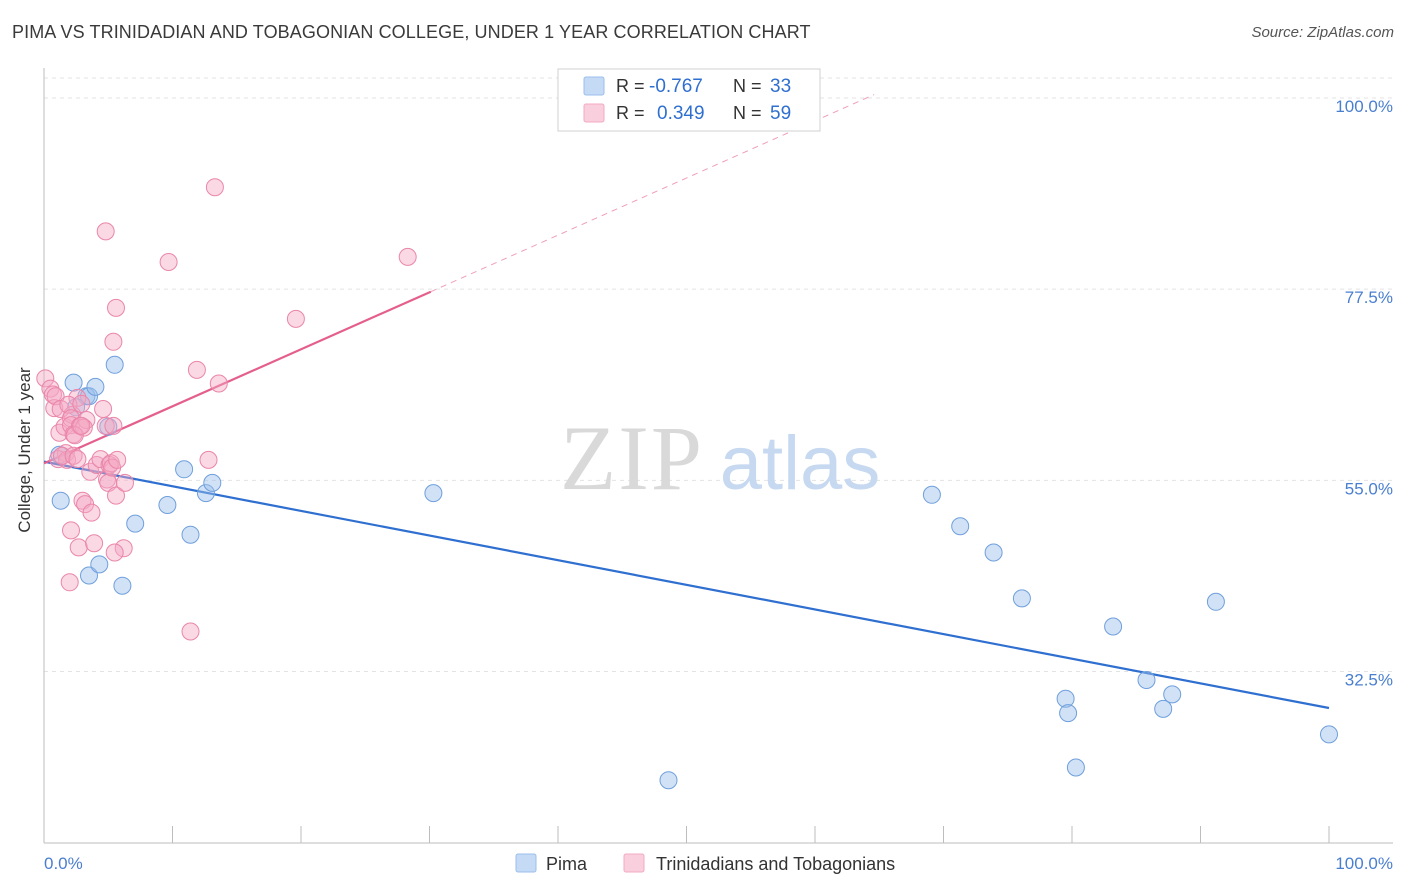 The height and width of the screenshot is (892, 1406). What do you see at coordinates (630, 86) in the screenshot?
I see `legend-r-label-pima: R =` at bounding box center [630, 86].